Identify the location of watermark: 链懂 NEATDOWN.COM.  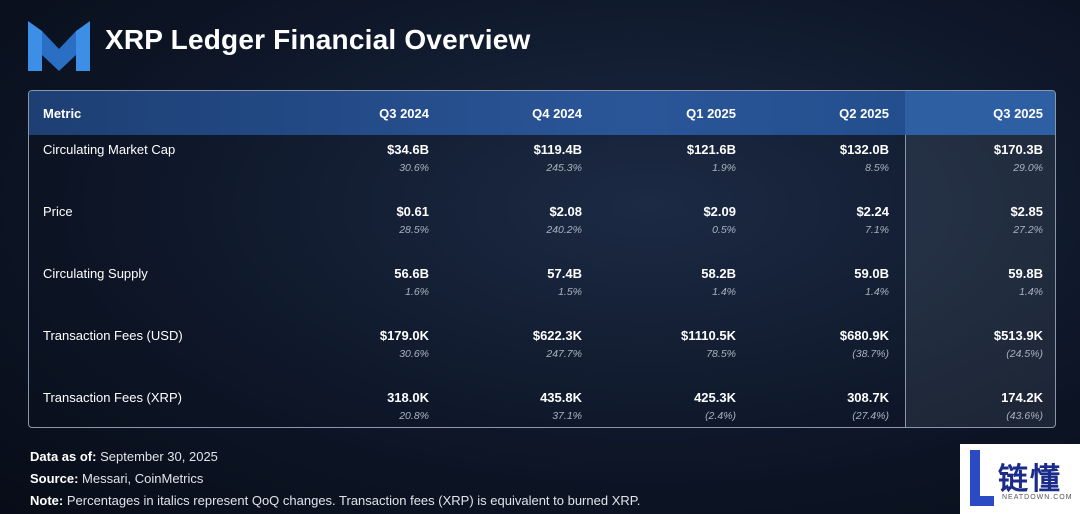
(1020, 479).